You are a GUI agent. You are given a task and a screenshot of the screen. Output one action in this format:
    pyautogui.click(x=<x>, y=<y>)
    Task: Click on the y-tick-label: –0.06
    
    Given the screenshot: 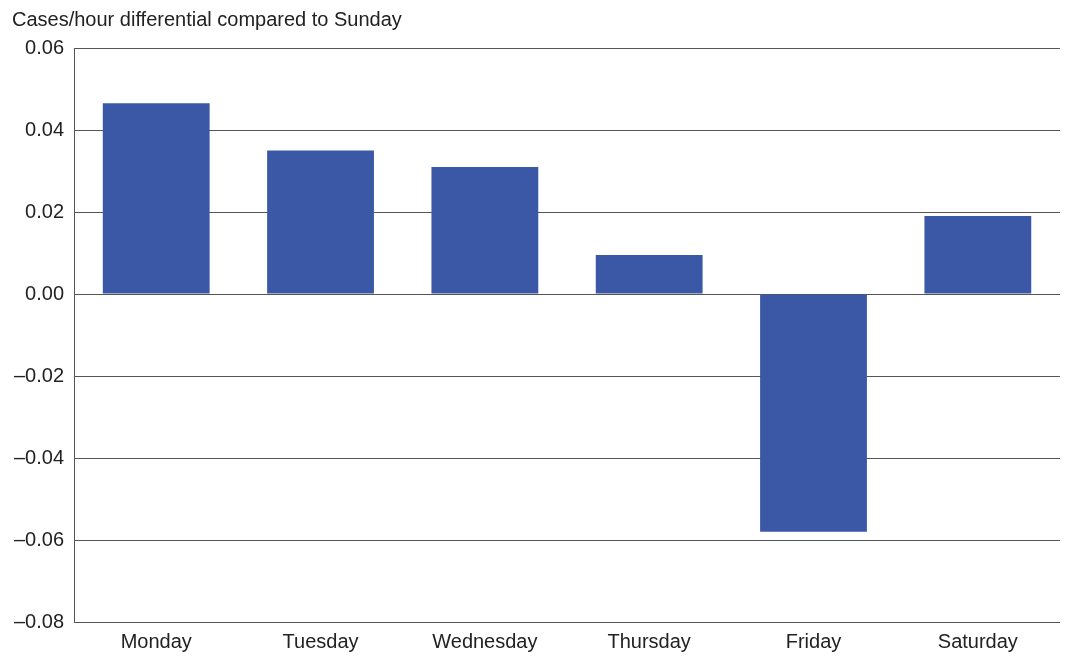 What is the action you would take?
    pyautogui.click(x=39, y=538)
    